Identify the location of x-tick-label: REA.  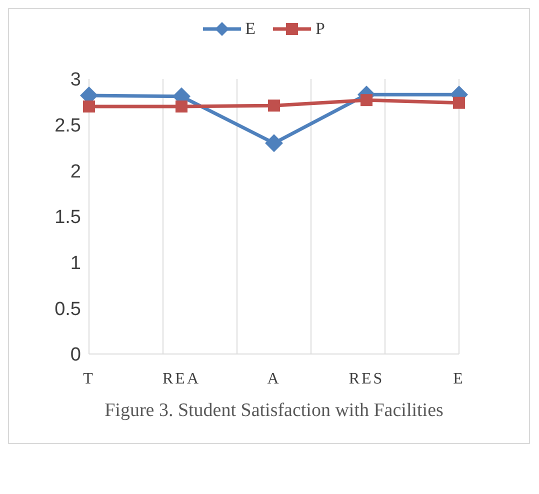
(181, 379).